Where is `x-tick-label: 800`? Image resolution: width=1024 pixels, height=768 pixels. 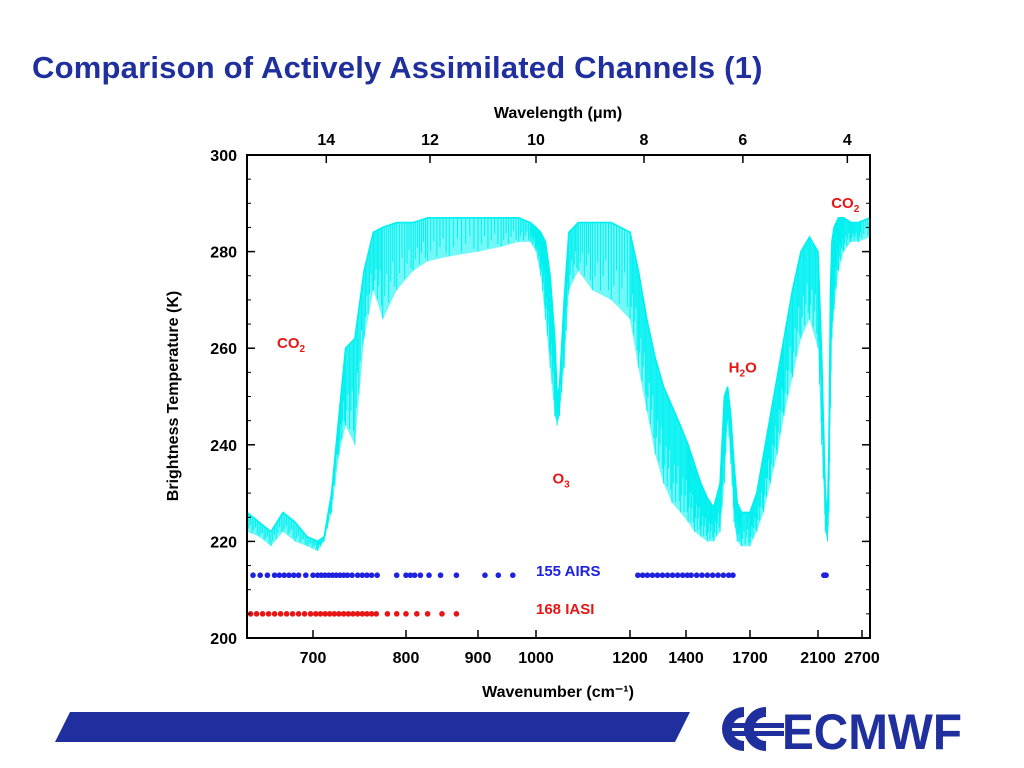 x-tick-label: 800 is located at coordinates (406, 658).